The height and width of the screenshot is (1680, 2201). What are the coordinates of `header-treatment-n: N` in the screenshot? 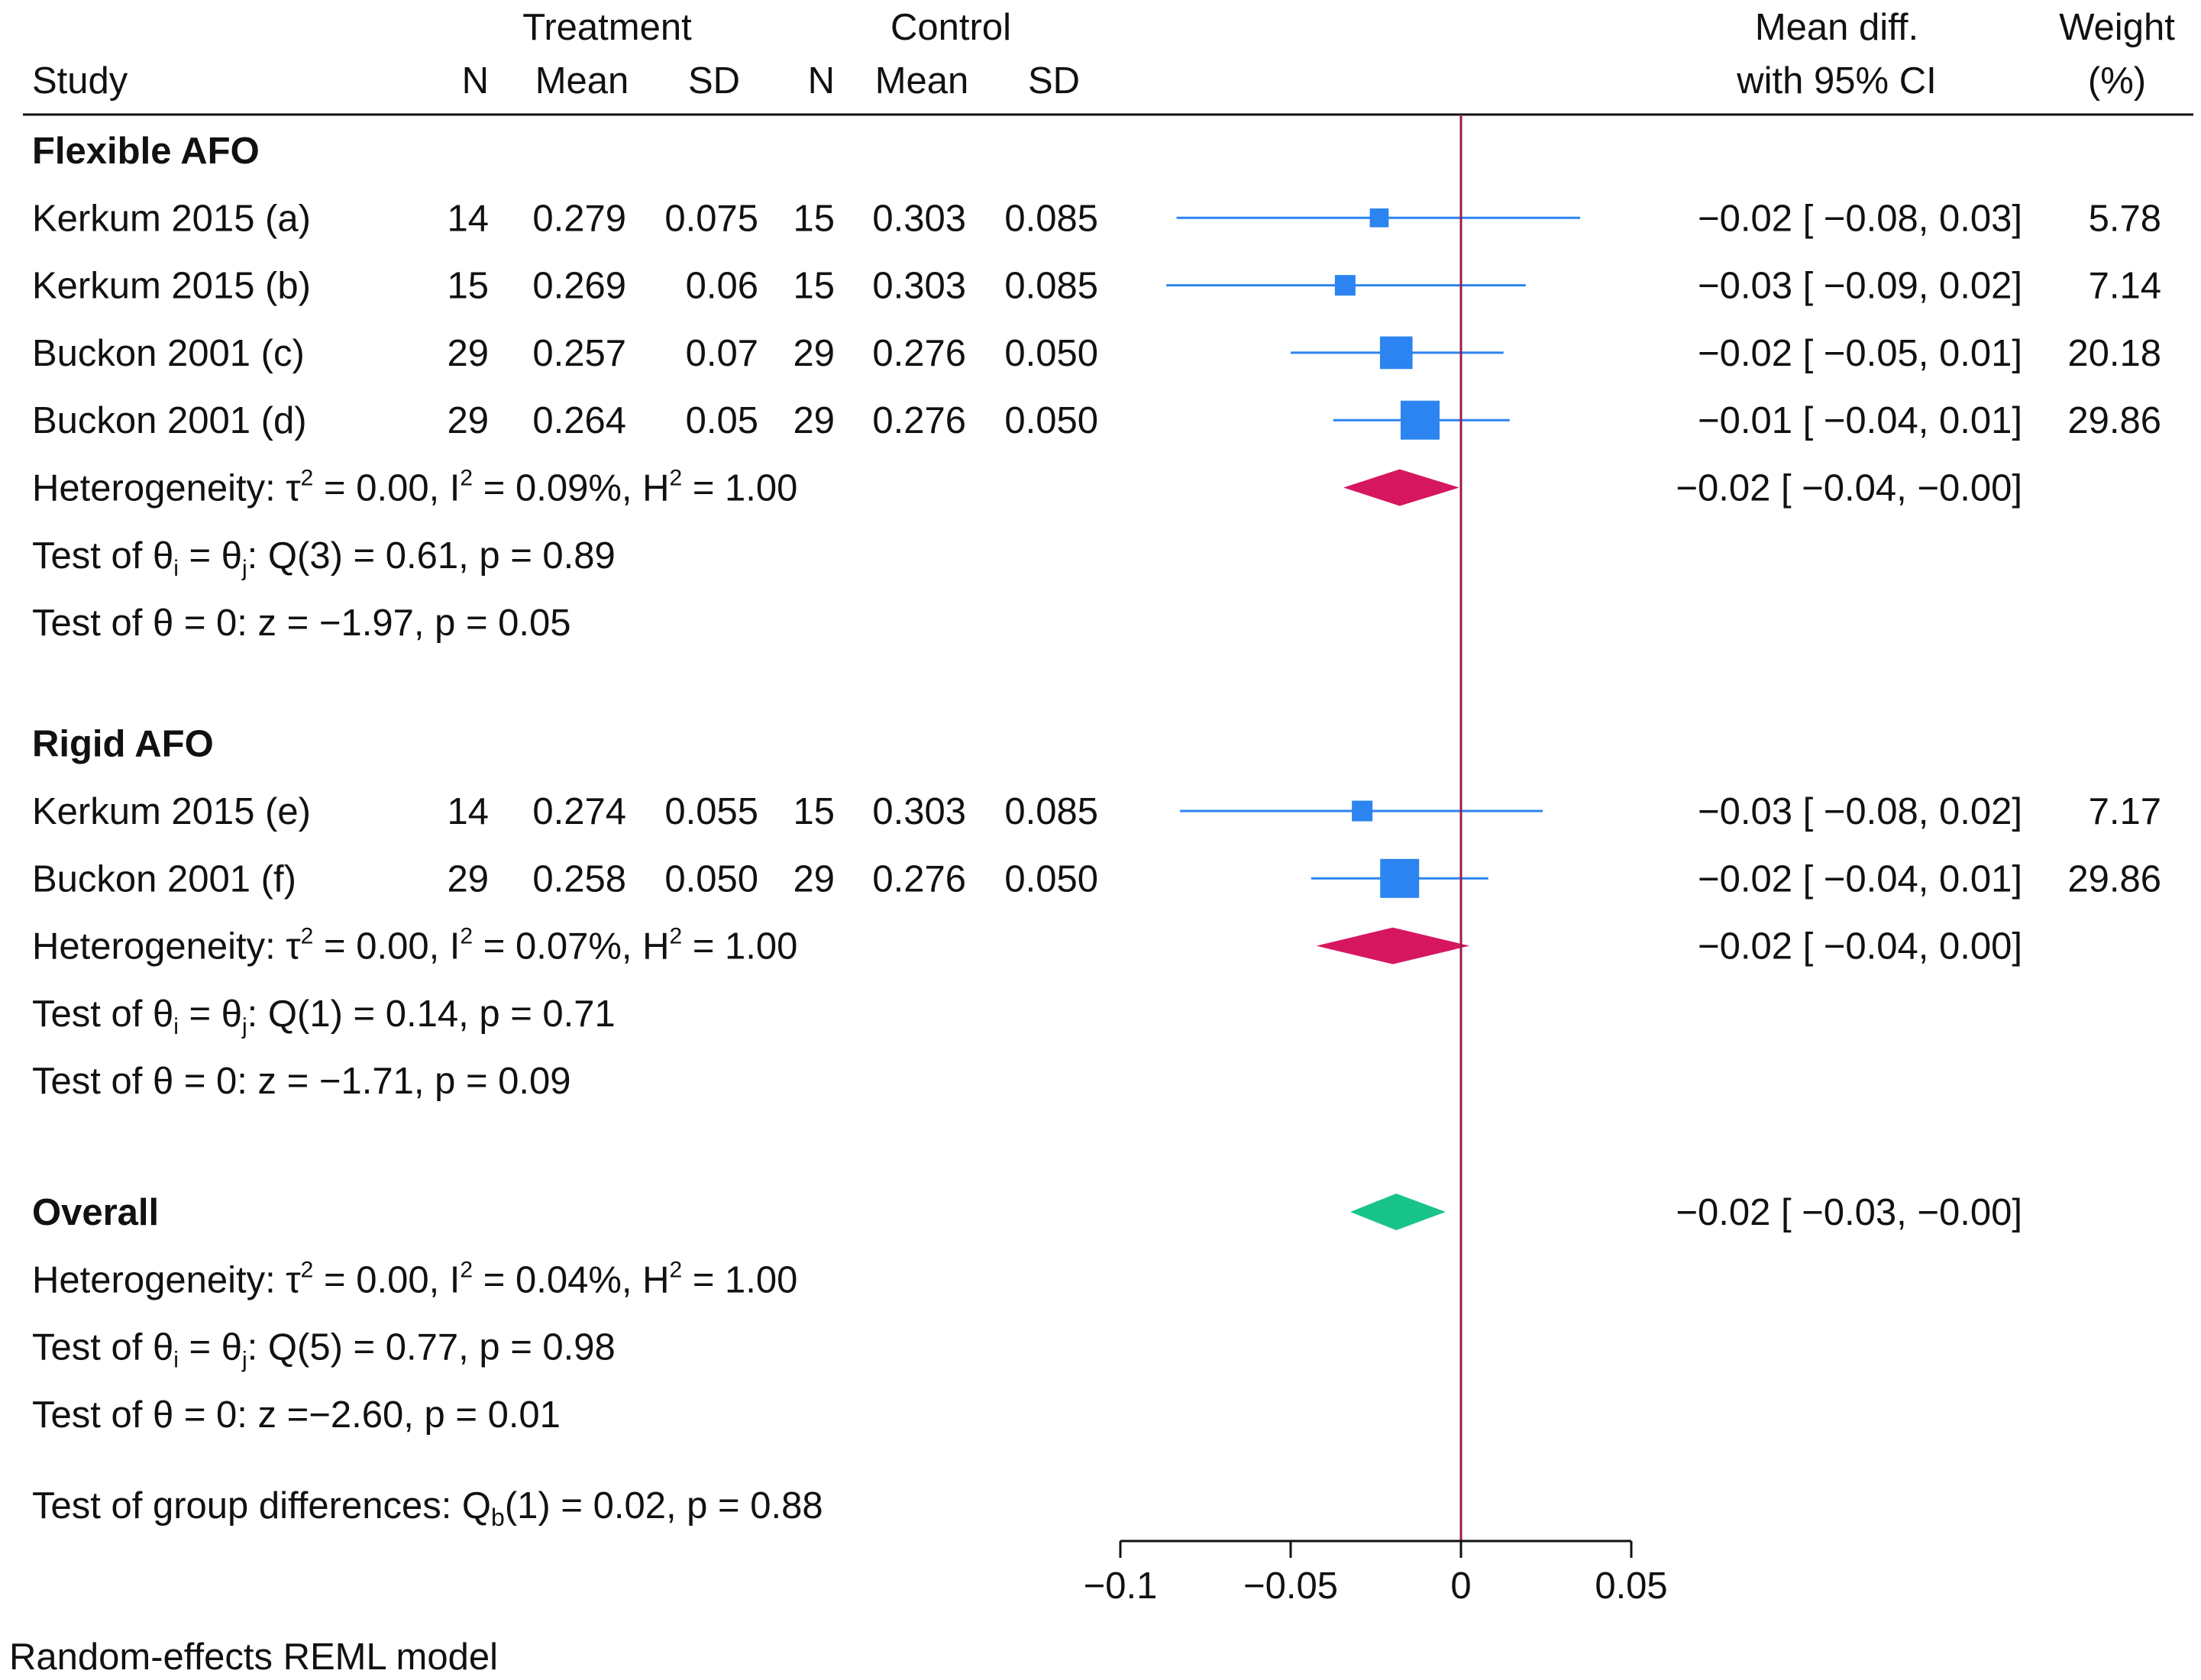 It's located at (475, 81).